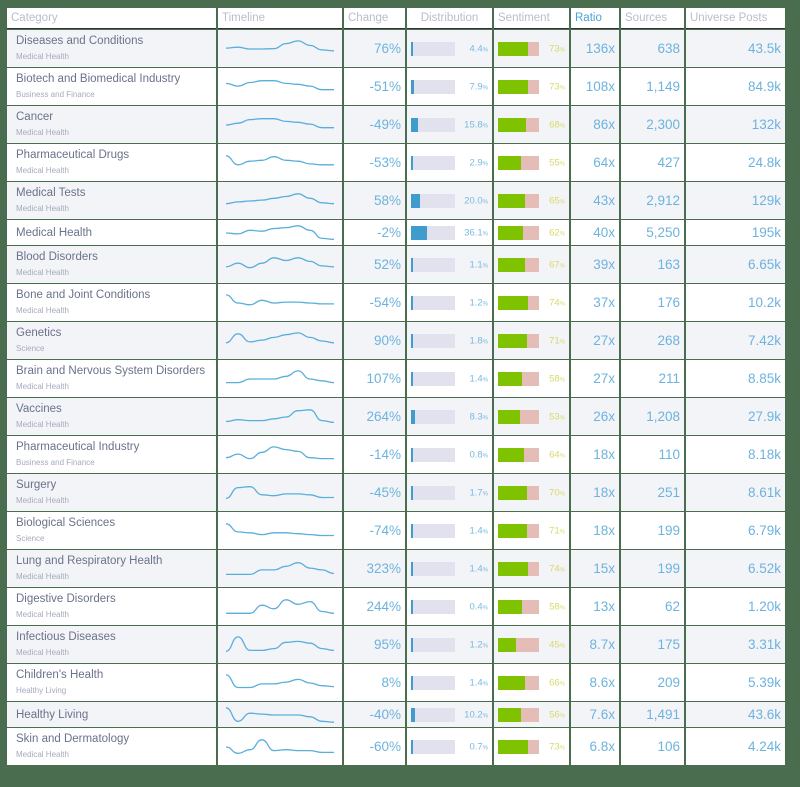 The width and height of the screenshot is (800, 787). What do you see at coordinates (652, 18) in the screenshot?
I see `header-sources: Sources` at bounding box center [652, 18].